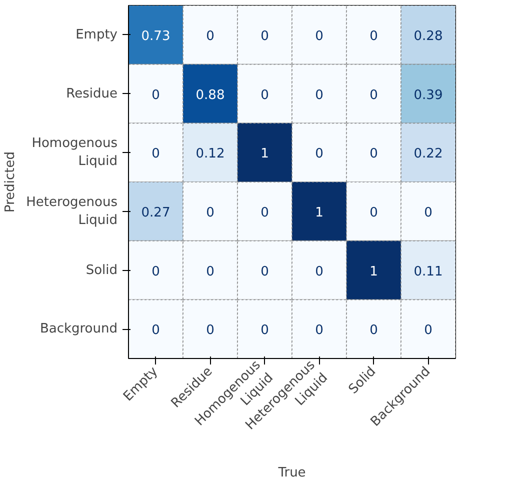 Image resolution: width=510 pixels, height=494 pixels. What do you see at coordinates (210, 154) in the screenshot?
I see `data-label: 0.12` at bounding box center [210, 154].